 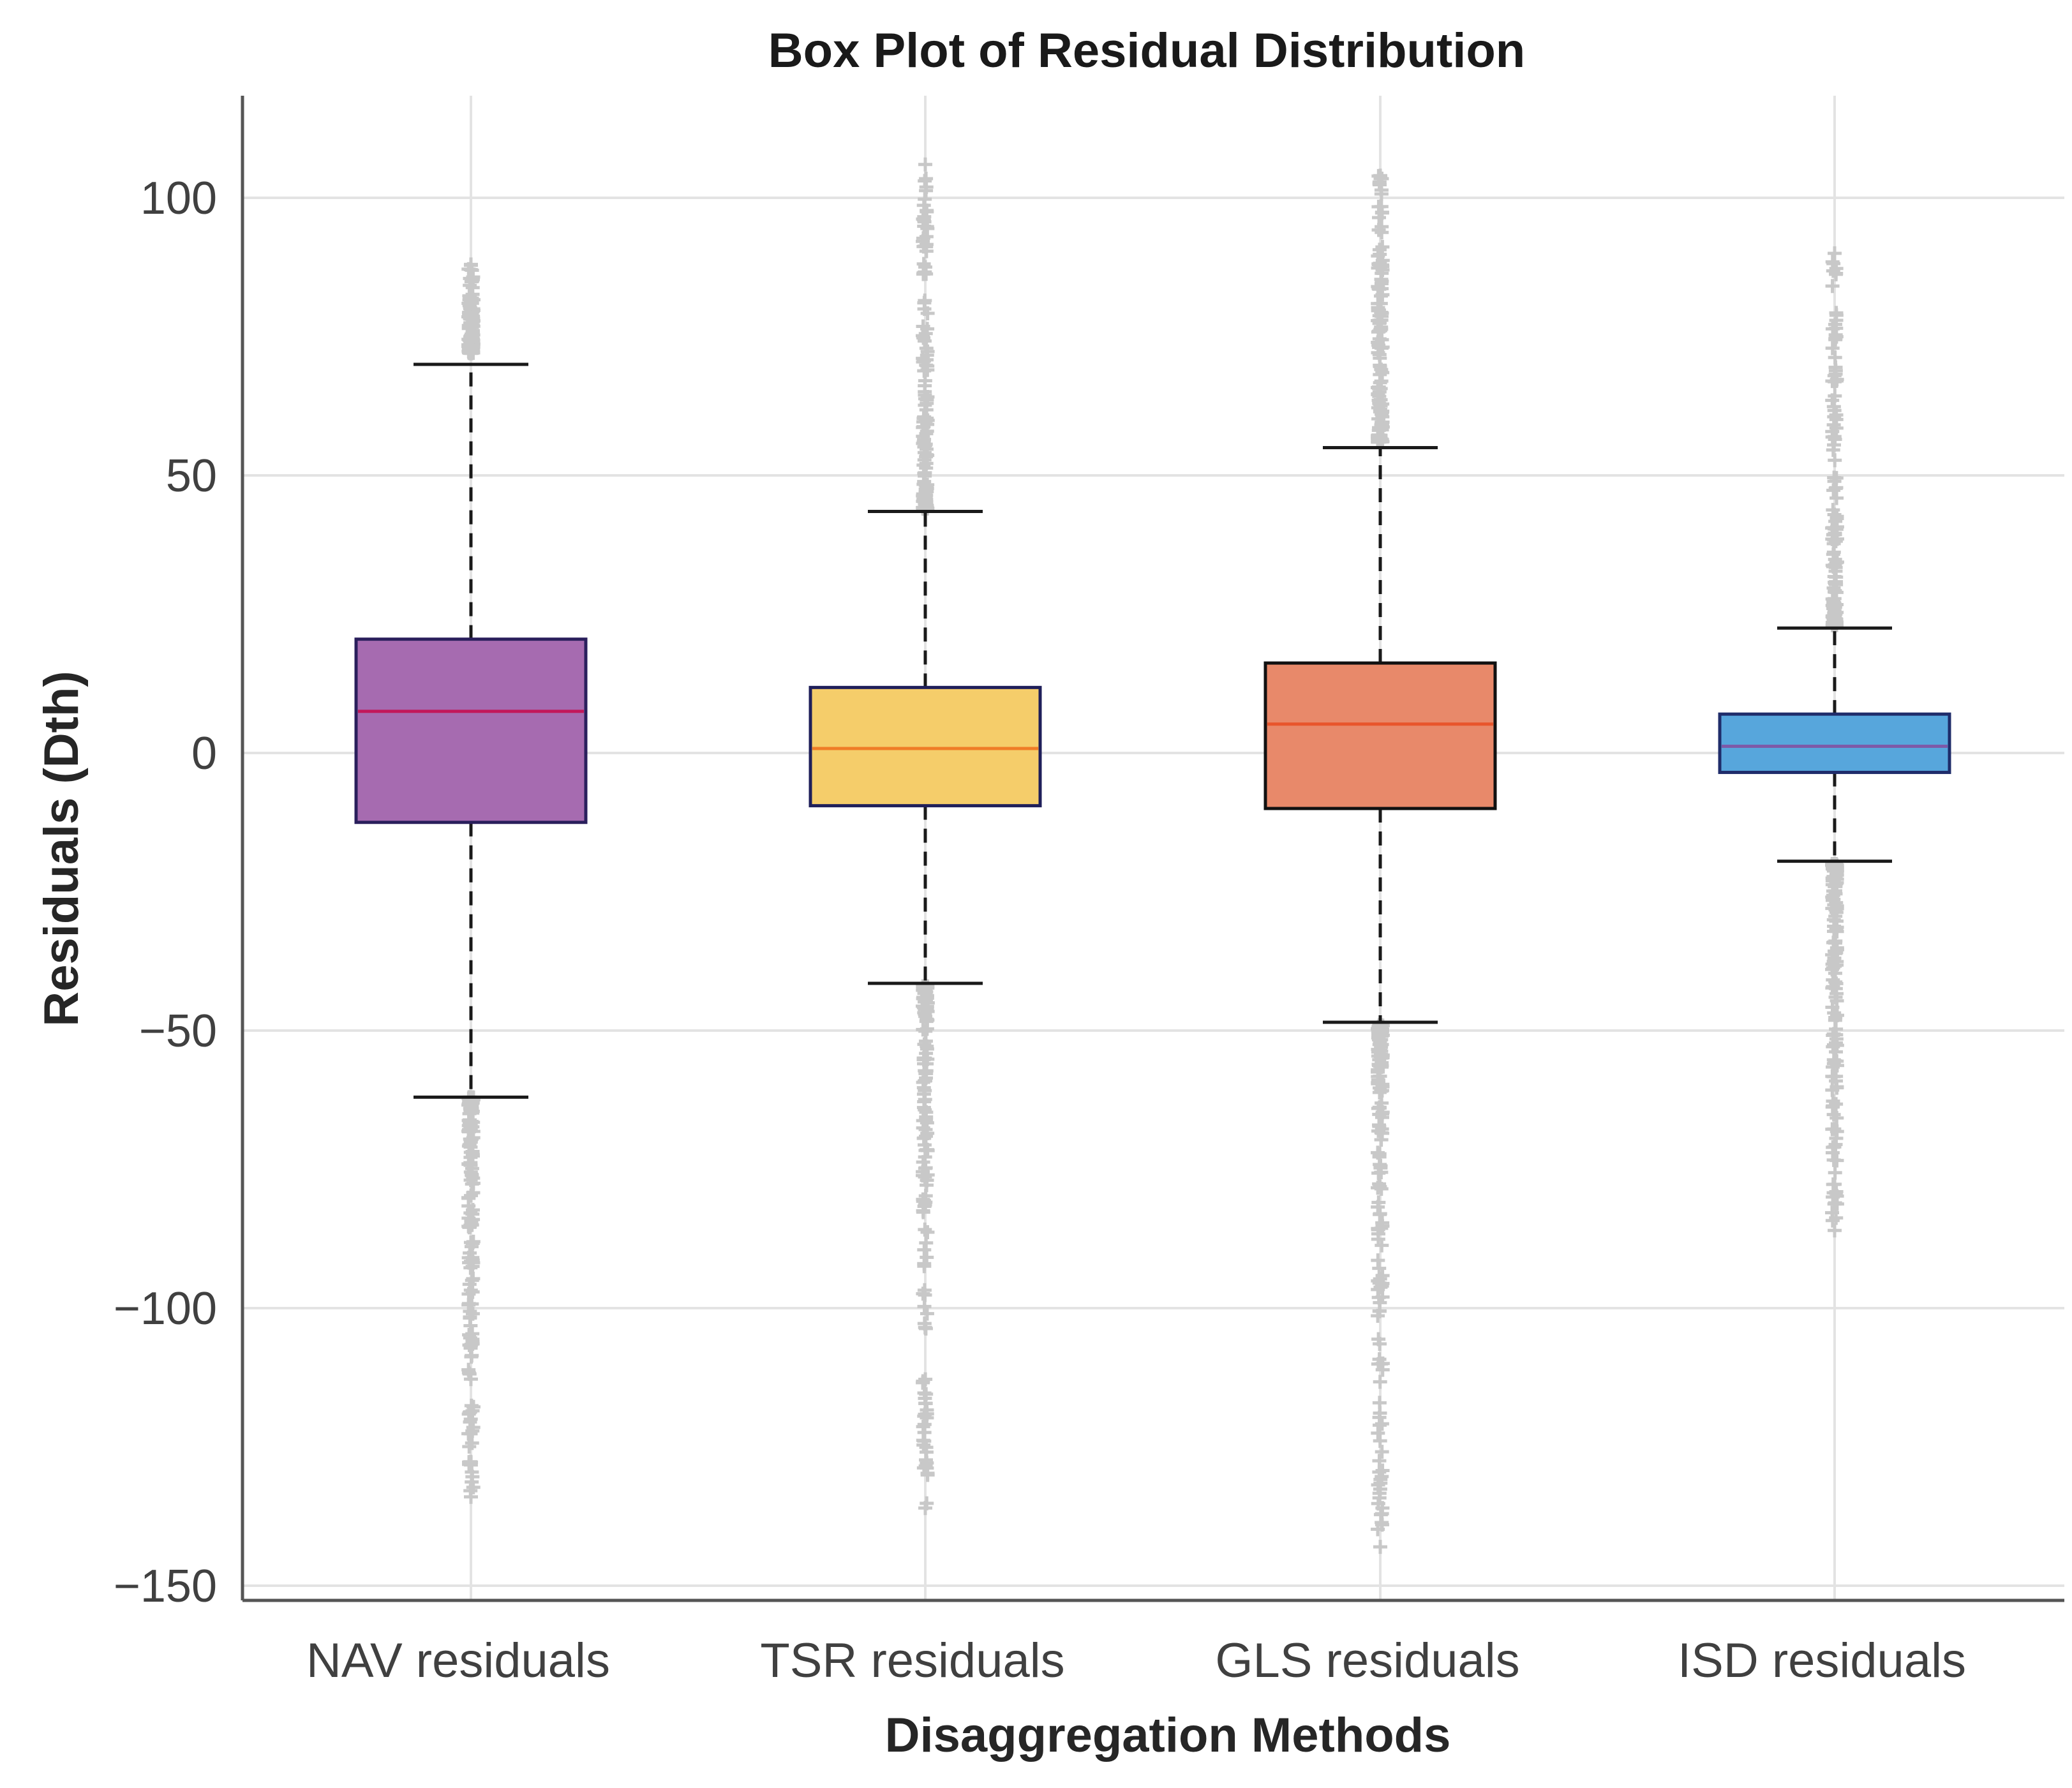 I want to click on chart-title: Box Plot of Residual Distribution, so click(x=1146, y=51).